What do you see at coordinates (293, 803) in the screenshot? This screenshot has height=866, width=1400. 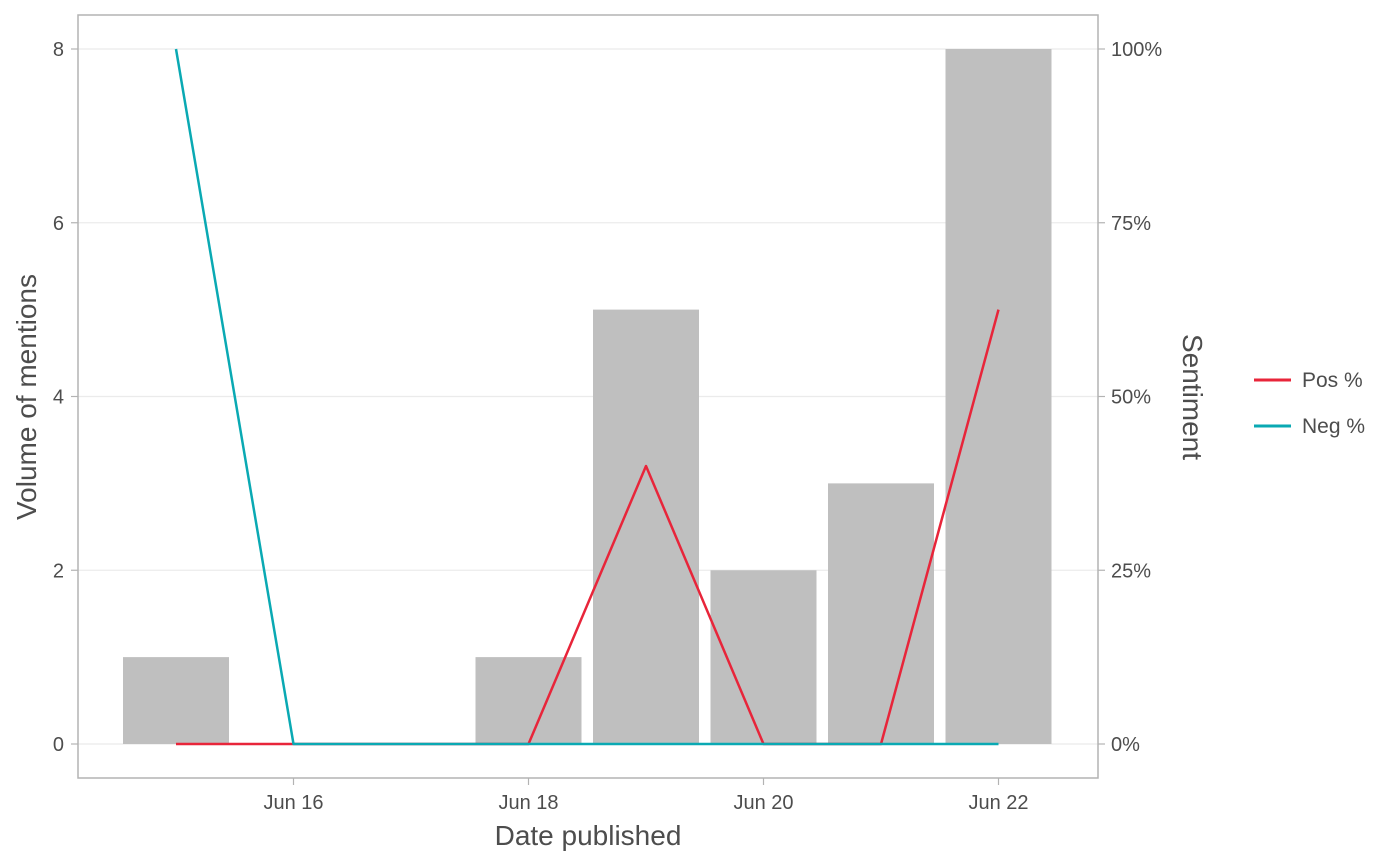 I see `x-tick-label: Jun 16` at bounding box center [293, 803].